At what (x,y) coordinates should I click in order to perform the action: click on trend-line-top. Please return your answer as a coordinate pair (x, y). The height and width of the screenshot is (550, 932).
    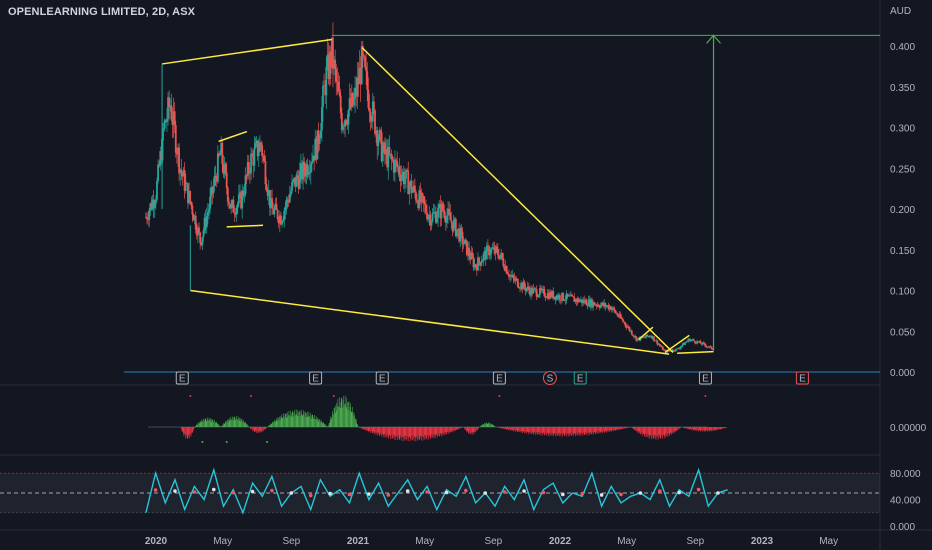
    Looking at the image, I should click on (246, 51).